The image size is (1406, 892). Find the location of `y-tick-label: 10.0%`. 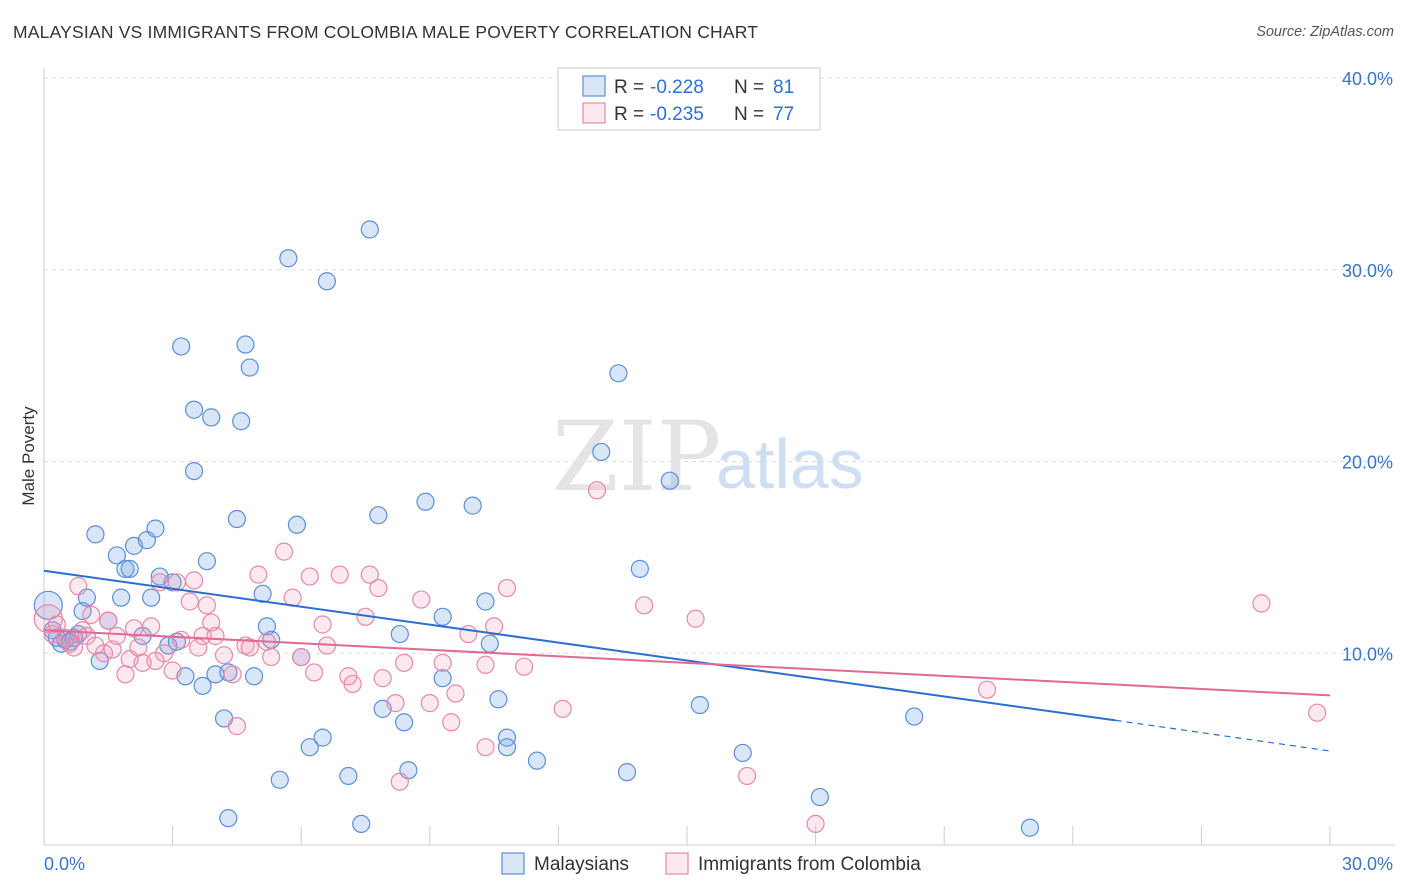

y-tick-label: 10.0% is located at coordinates (1367, 654).